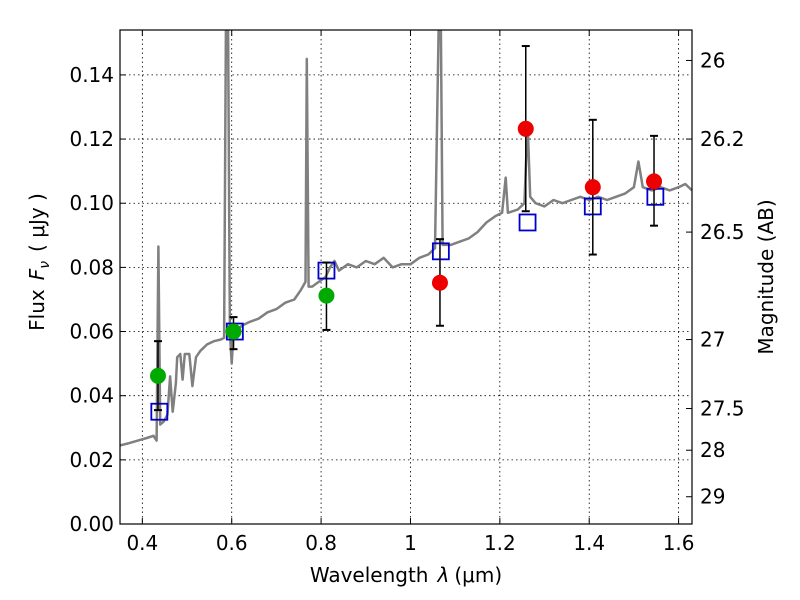 The image size is (800, 600). Describe the element at coordinates (766, 276) in the screenshot. I see `y2-axis-label: Magnitude (AB)` at that location.